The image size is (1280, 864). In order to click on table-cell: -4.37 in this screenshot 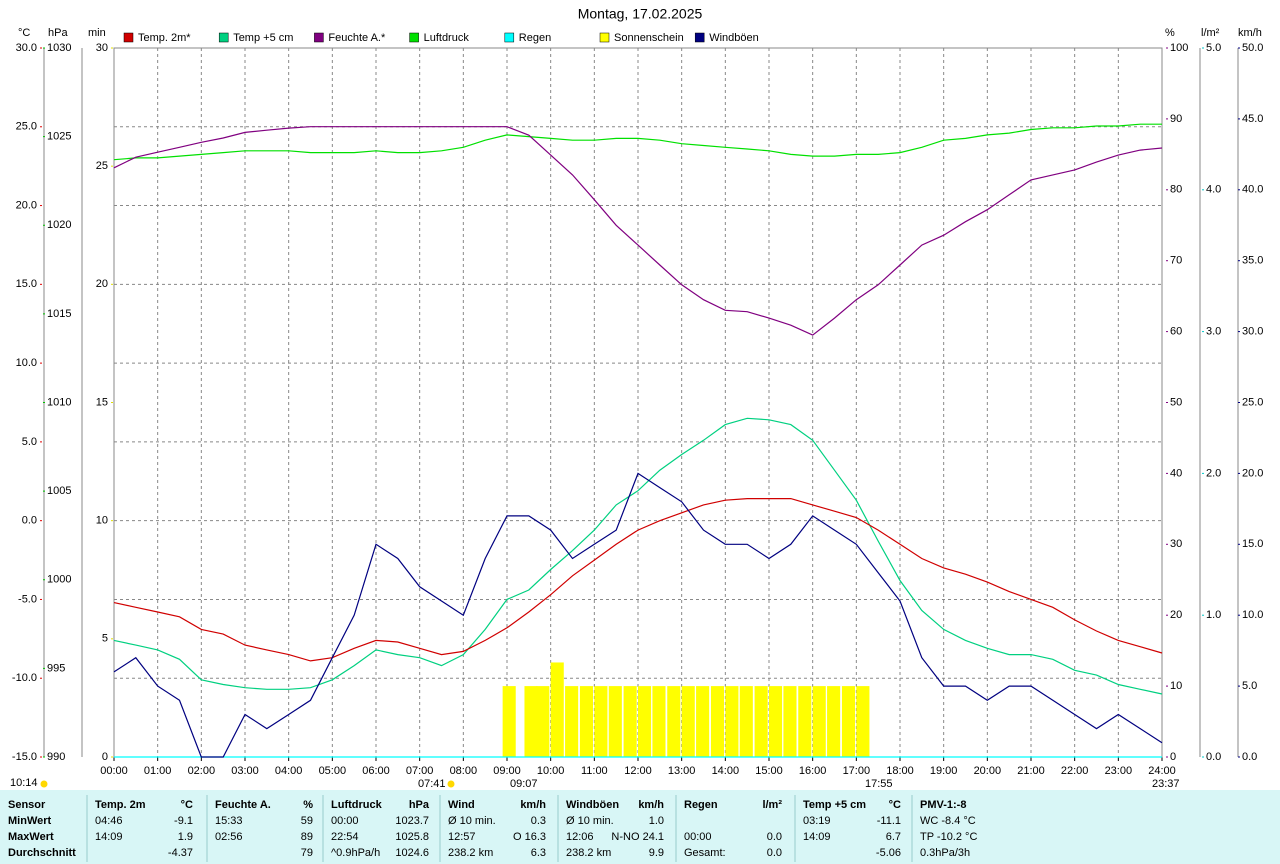, I will do `click(180, 853)`.